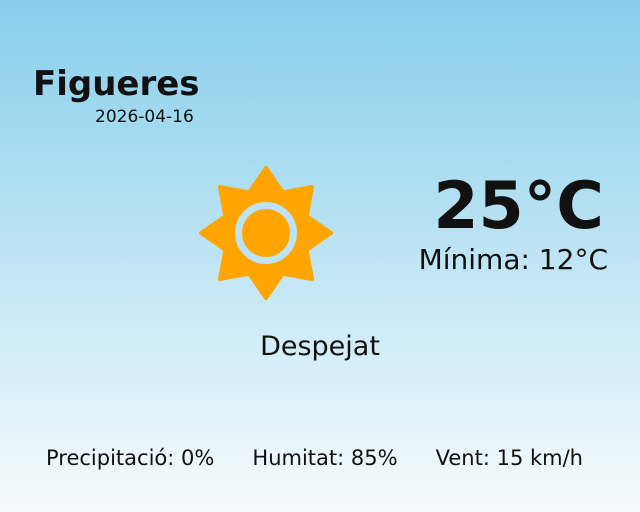 This screenshot has width=640, height=512. What do you see at coordinates (513, 259) in the screenshot?
I see `minimum-temperature: Mínima: 12°C` at bounding box center [513, 259].